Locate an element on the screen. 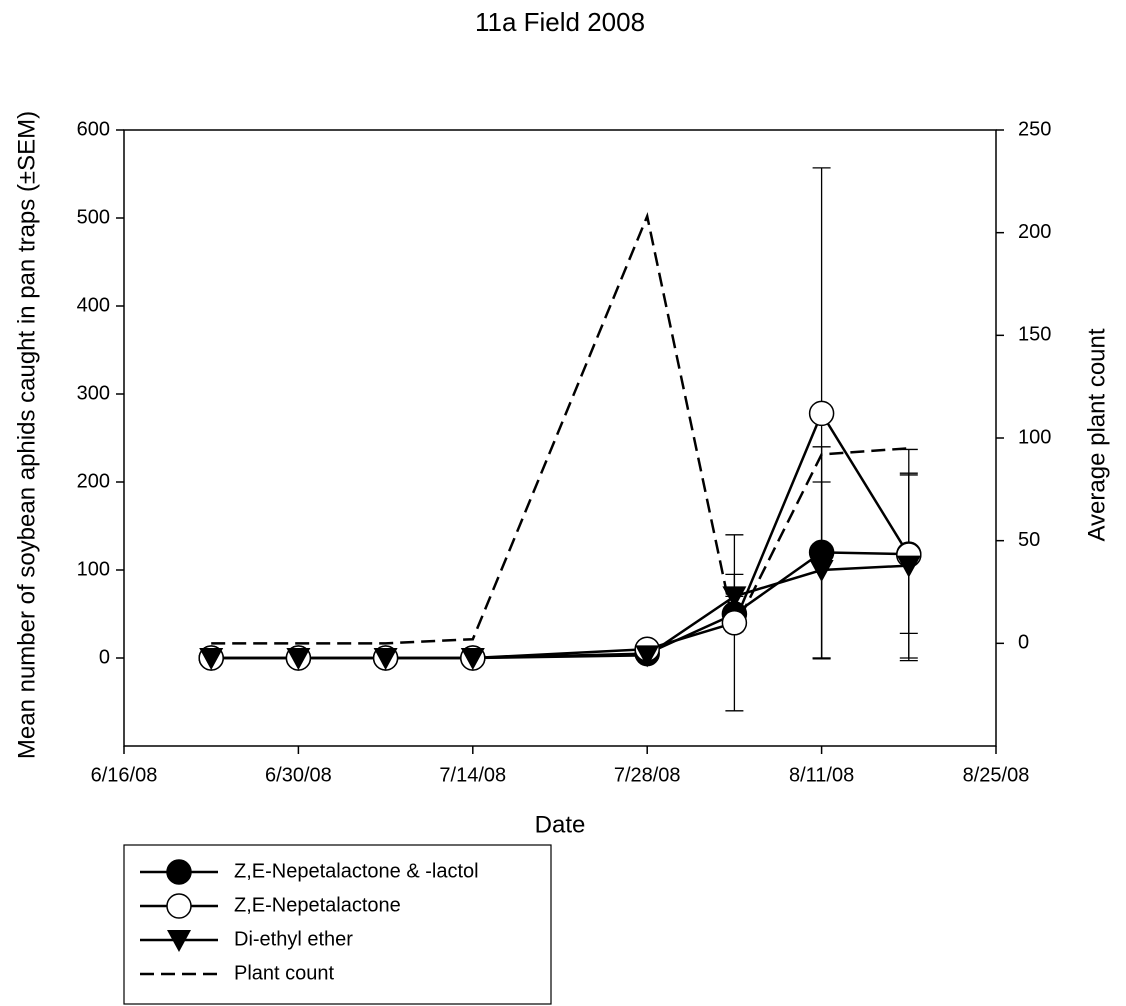 The width and height of the screenshot is (1126, 1006). legend-label: Z,E-Nepetalactone & -lactol is located at coordinates (356, 871).